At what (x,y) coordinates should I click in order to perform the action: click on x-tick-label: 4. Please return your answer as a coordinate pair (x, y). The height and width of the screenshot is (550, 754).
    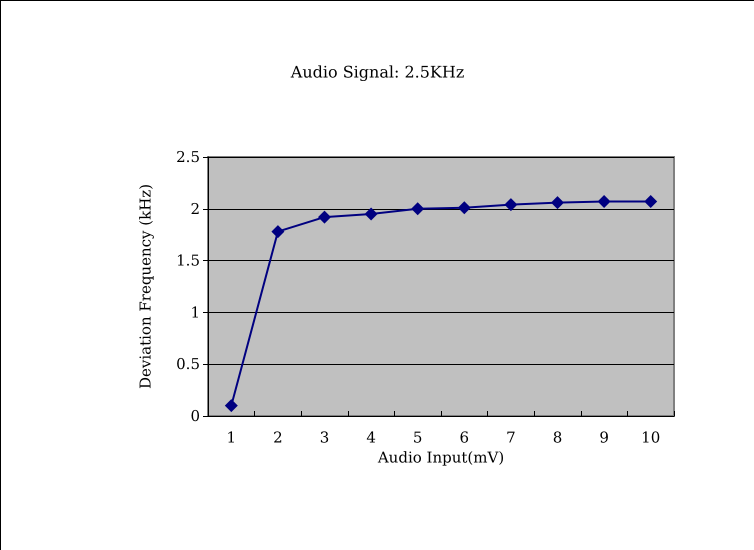
    Looking at the image, I should click on (371, 437).